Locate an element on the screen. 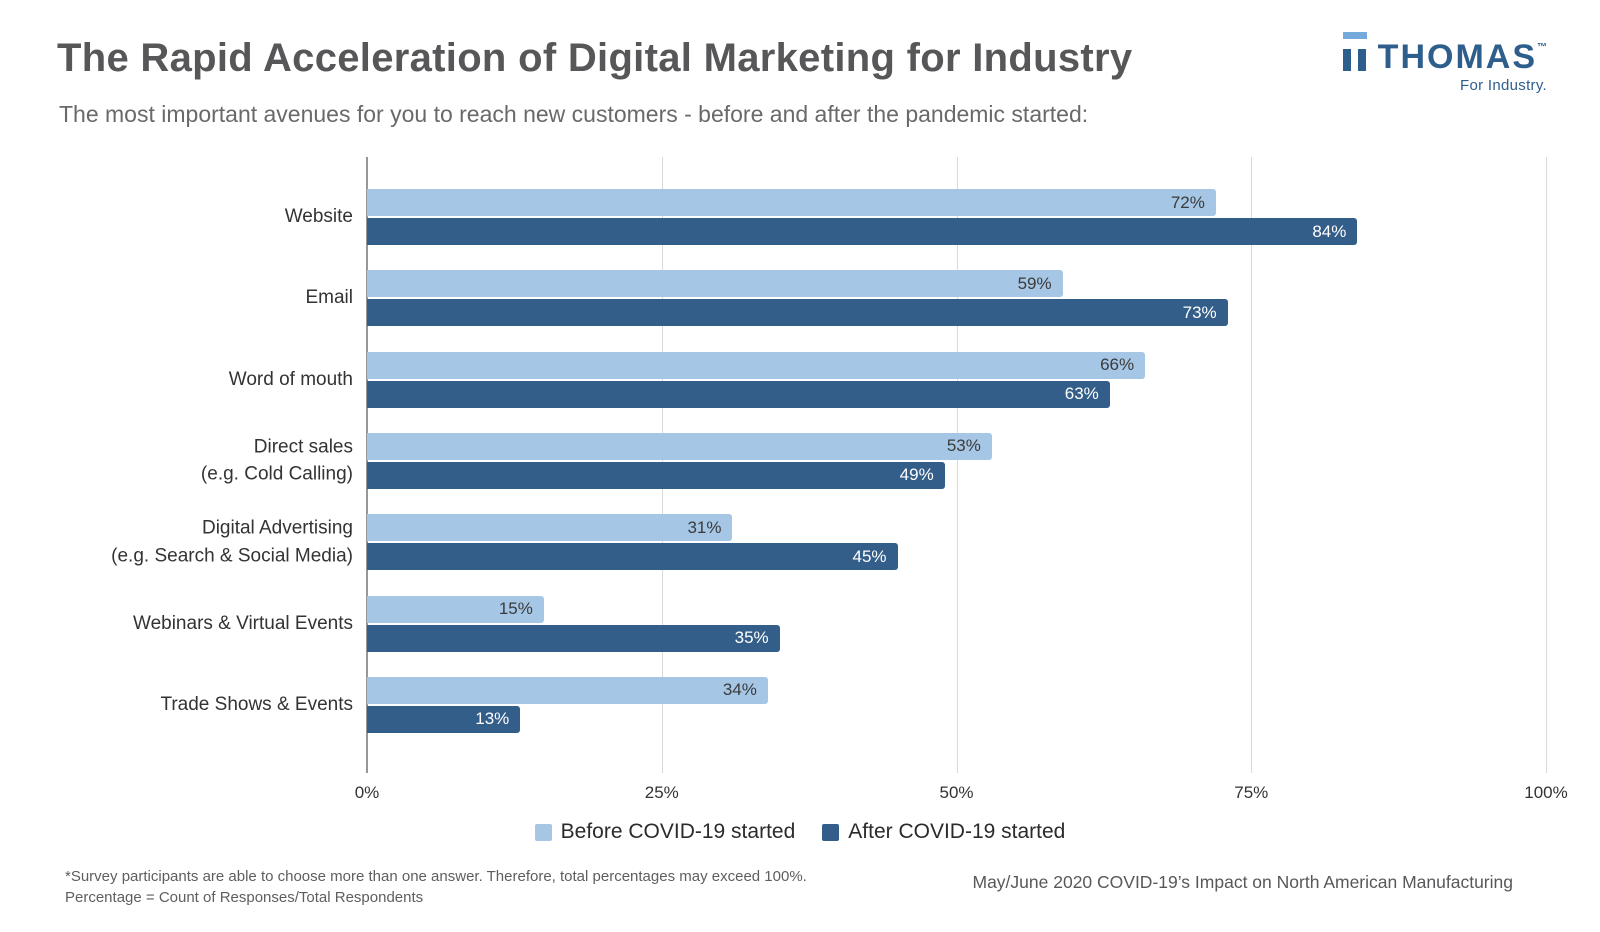  bar-after-covid: 45% is located at coordinates (632, 557).